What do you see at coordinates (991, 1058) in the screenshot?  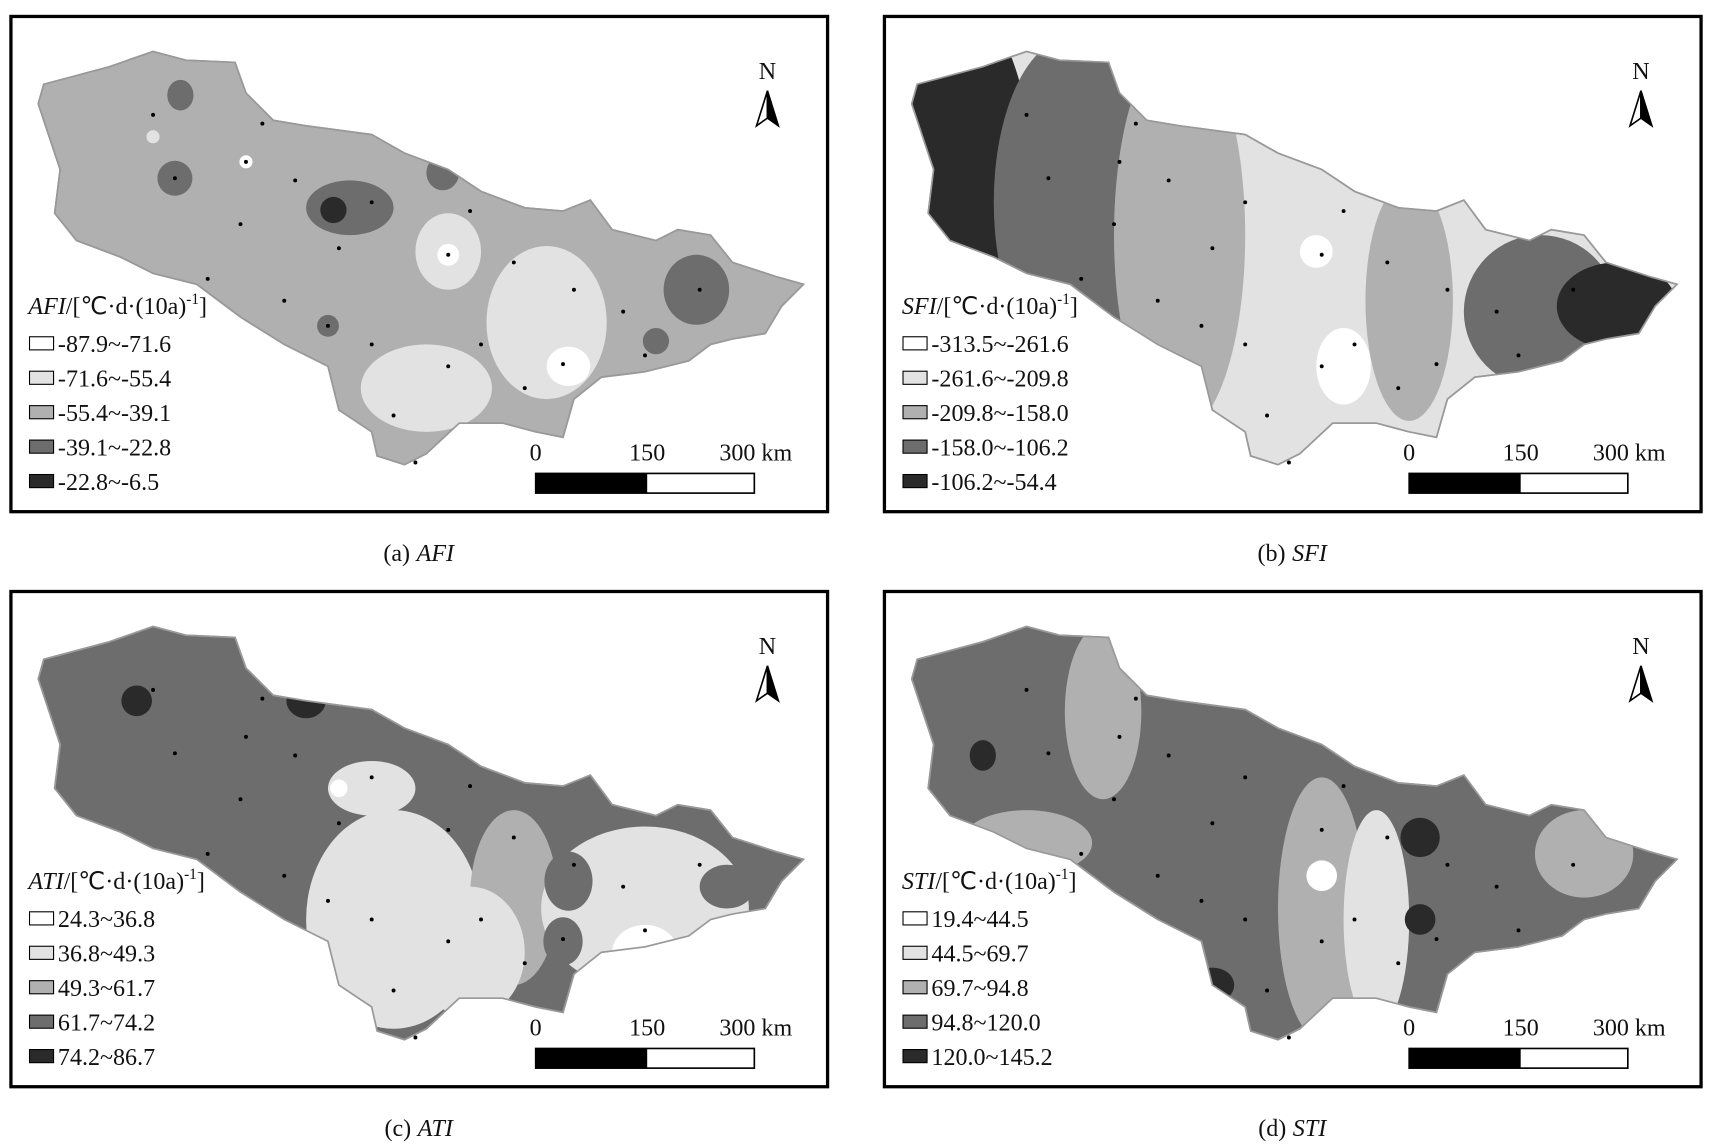 I see `legend-label: 120.0~145.2` at bounding box center [991, 1058].